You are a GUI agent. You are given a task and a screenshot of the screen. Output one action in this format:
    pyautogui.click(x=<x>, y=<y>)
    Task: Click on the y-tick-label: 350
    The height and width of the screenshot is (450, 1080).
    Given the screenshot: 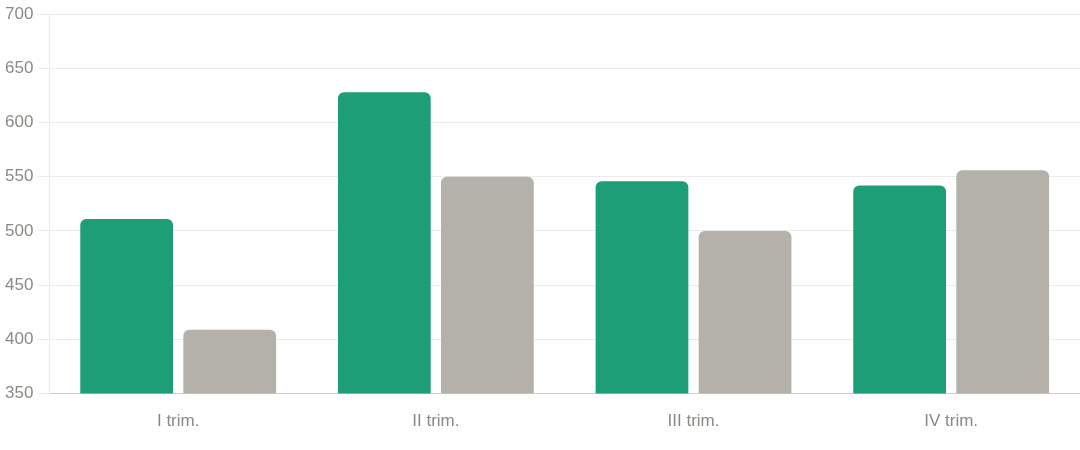 What is the action you would take?
    pyautogui.click(x=19, y=393)
    